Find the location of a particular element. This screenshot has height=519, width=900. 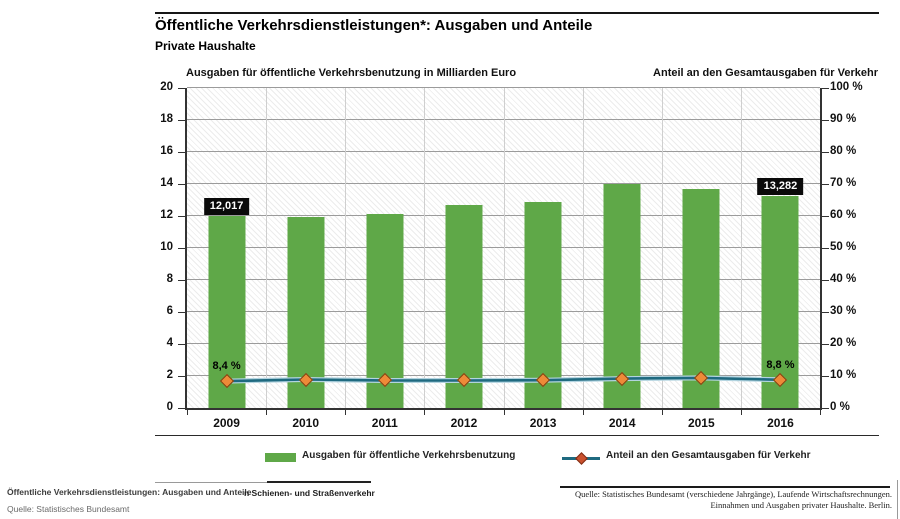

ytick-left: 0 is located at coordinates (169, 407).